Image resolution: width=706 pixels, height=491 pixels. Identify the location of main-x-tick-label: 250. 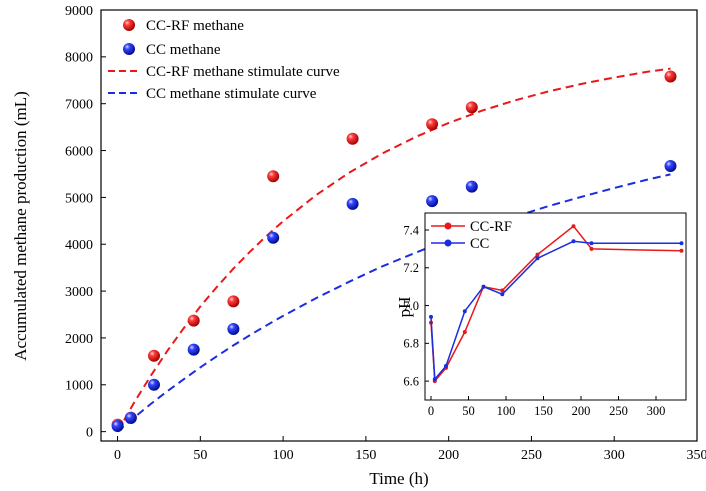
(531, 455).